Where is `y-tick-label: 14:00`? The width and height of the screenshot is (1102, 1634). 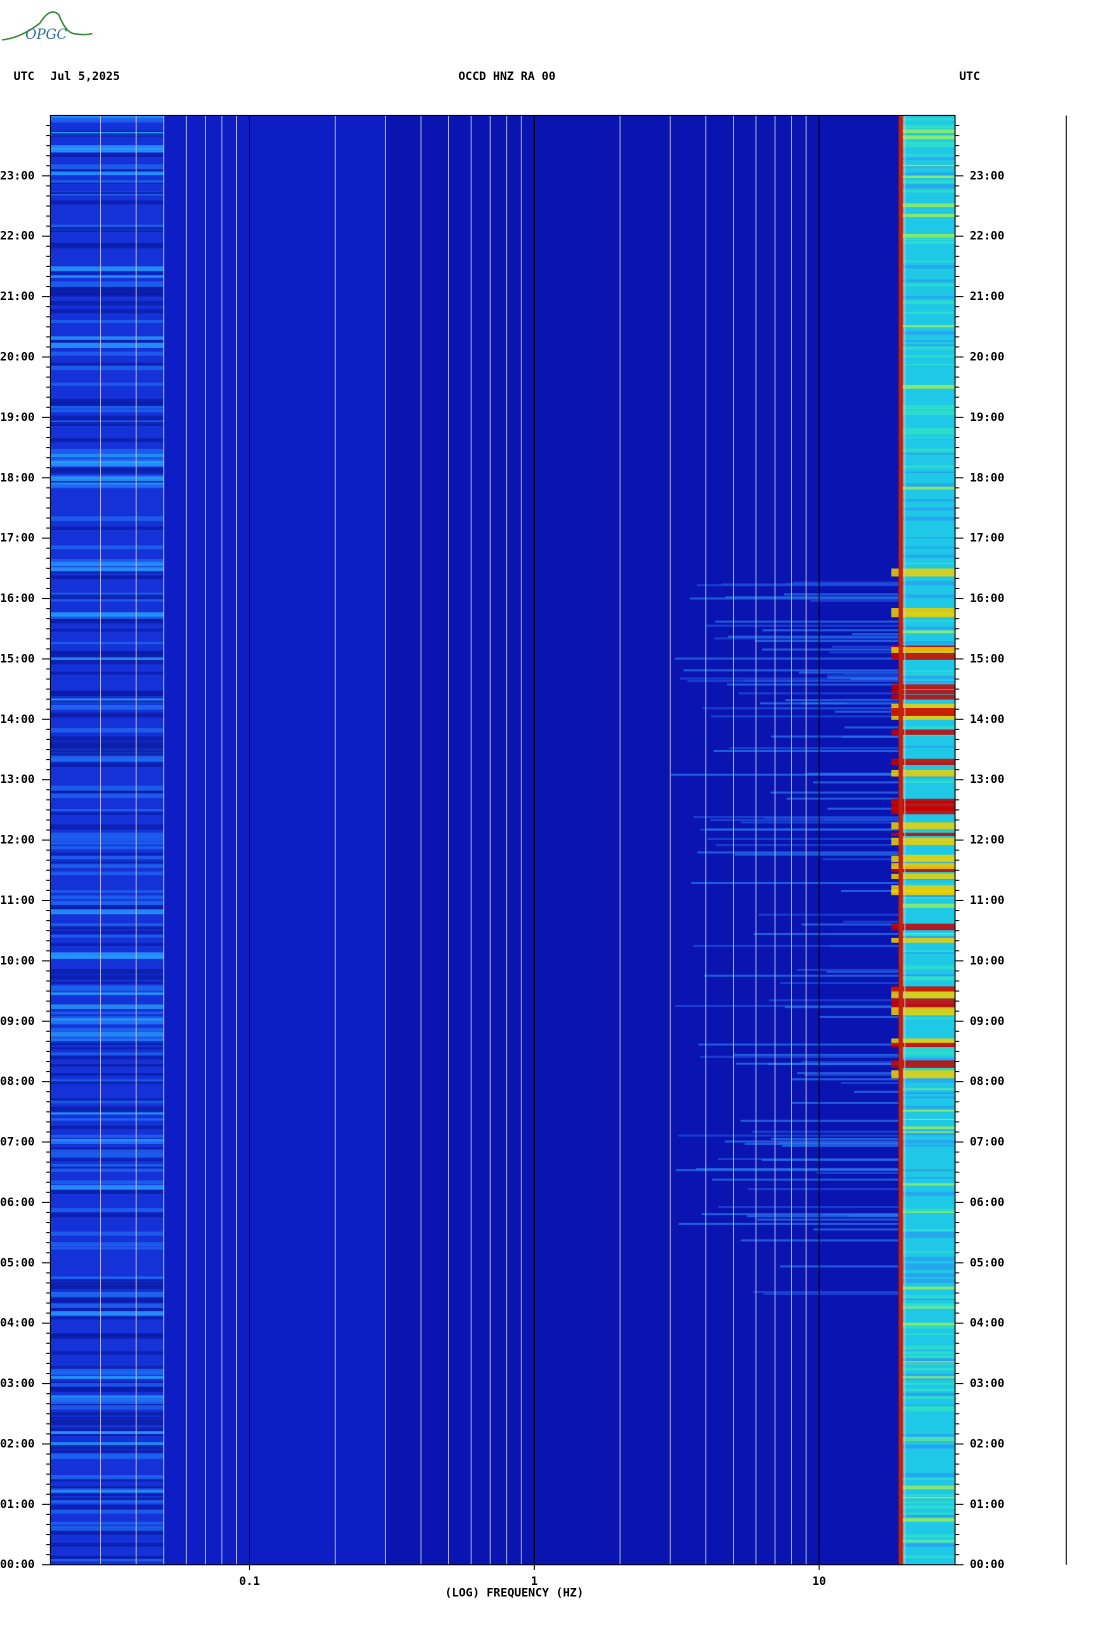 y-tick-label: 14:00 is located at coordinates (987, 719).